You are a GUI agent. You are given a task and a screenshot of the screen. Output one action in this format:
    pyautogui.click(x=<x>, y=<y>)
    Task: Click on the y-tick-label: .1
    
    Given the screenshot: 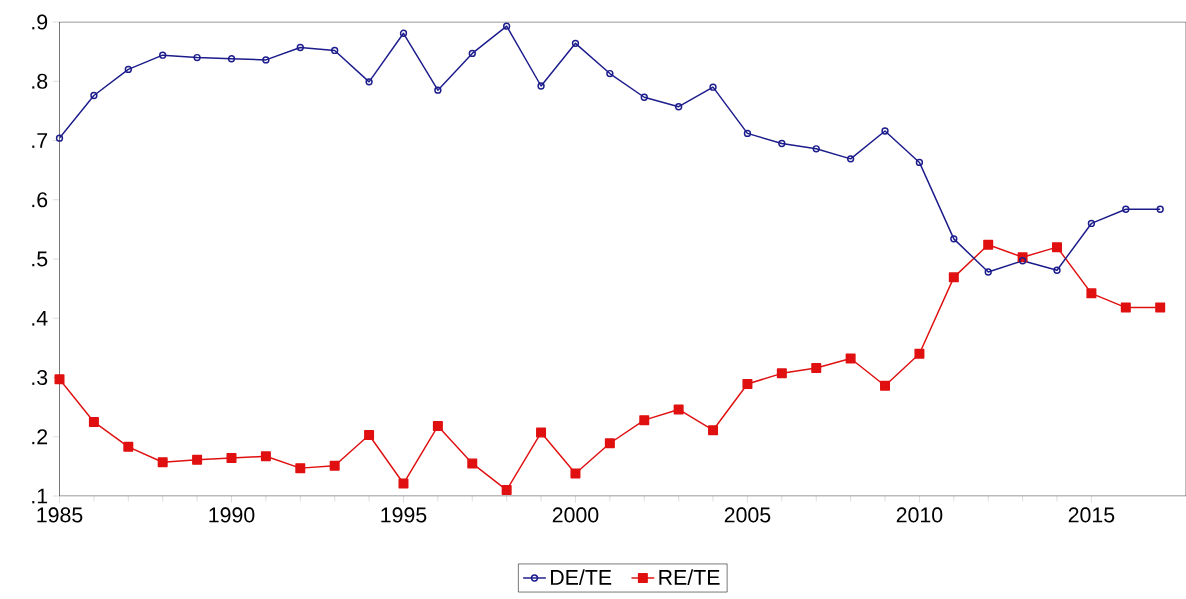 What is the action you would take?
    pyautogui.click(x=40, y=496)
    